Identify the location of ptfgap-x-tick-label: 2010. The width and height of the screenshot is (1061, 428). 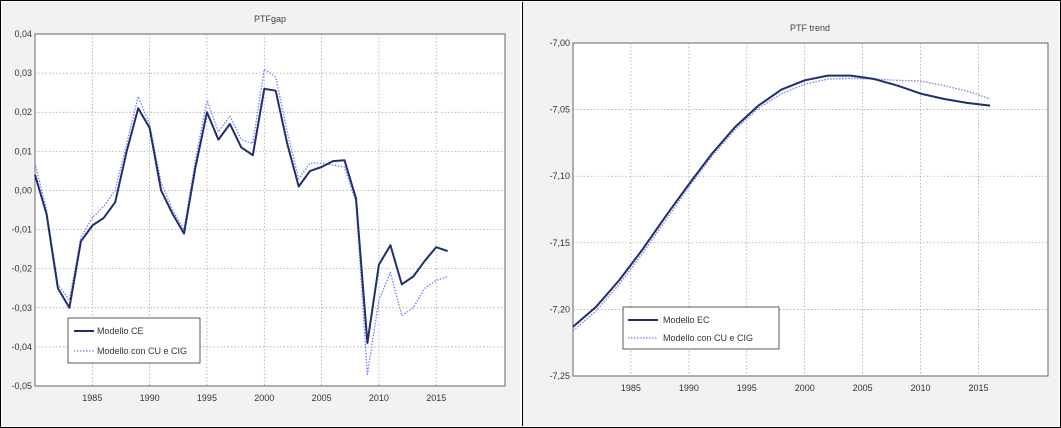
(379, 398).